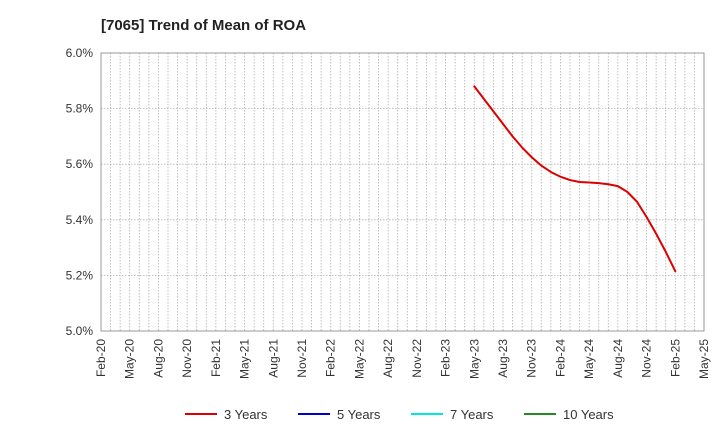 The width and height of the screenshot is (720, 440). Describe the element at coordinates (359, 414) in the screenshot. I see `legend-label: 5 Years` at that location.